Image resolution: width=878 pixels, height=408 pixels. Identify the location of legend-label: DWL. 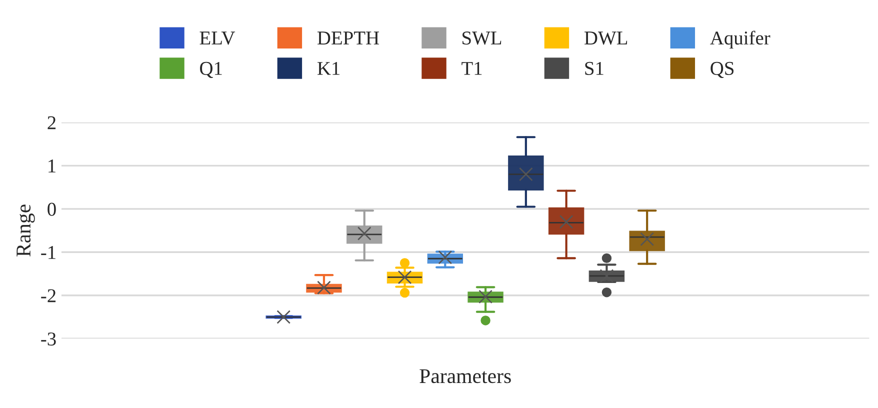
(606, 38).